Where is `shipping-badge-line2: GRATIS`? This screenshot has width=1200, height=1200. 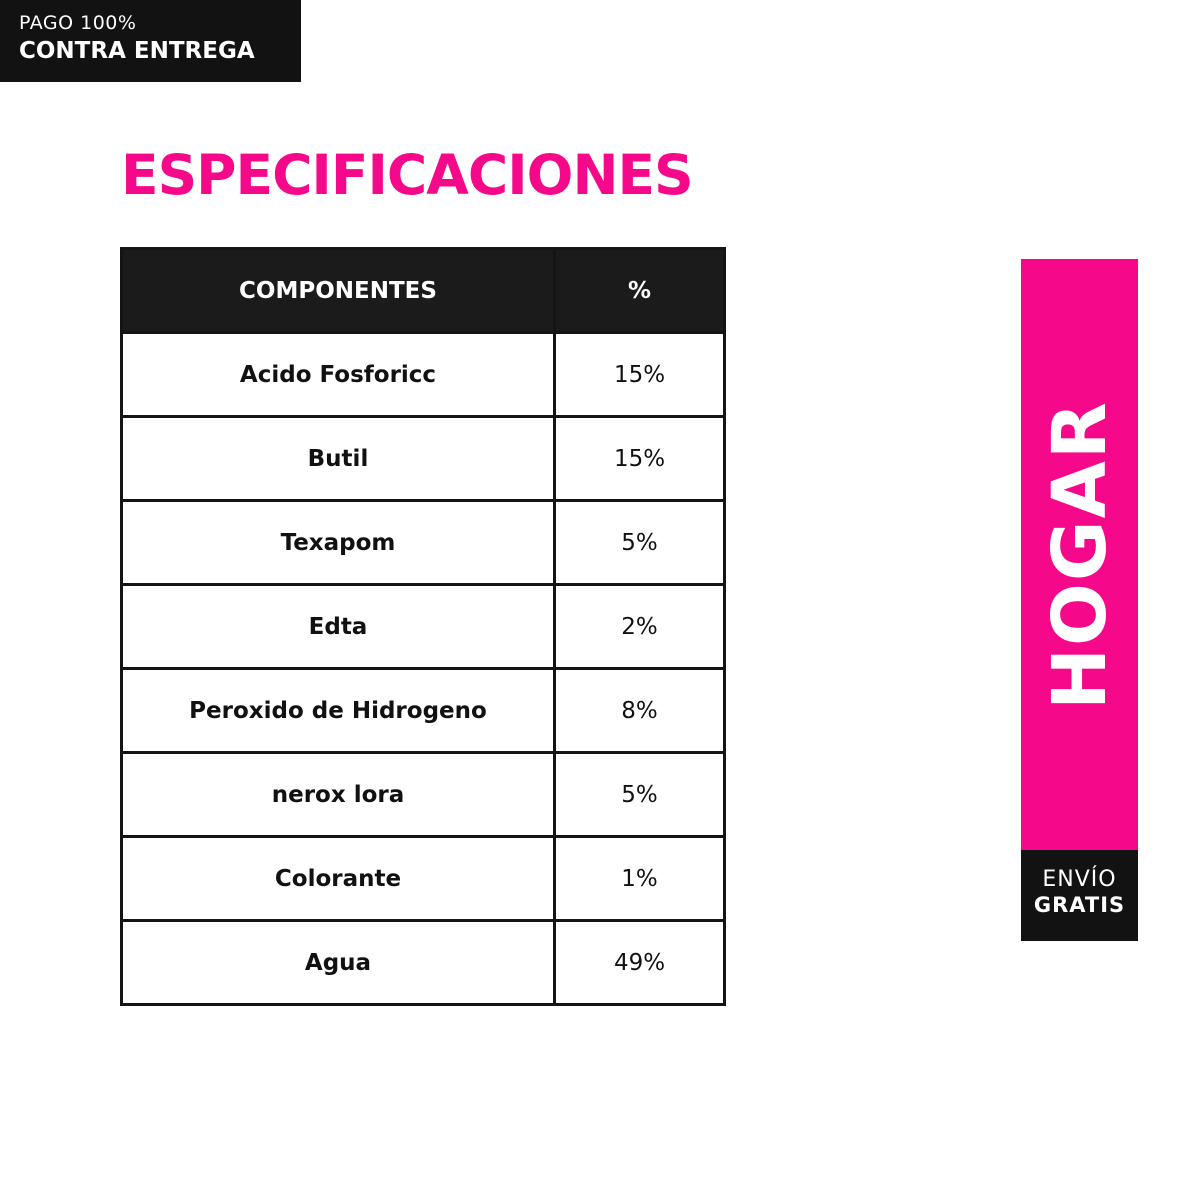 shipping-badge-line2: GRATIS is located at coordinates (1079, 905).